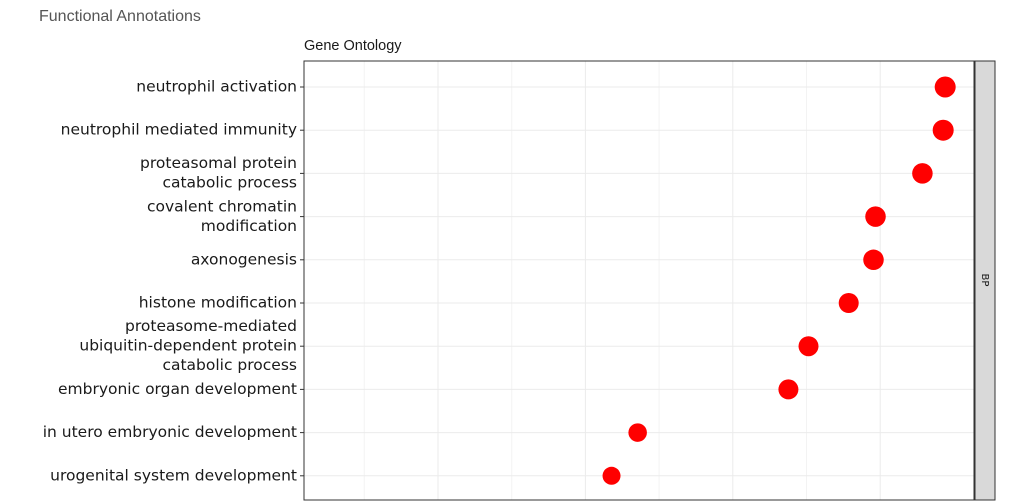 The width and height of the screenshot is (1024, 504). What do you see at coordinates (188, 346) in the screenshot?
I see `y-tick-label: ubiquitin-dependent protein` at bounding box center [188, 346].